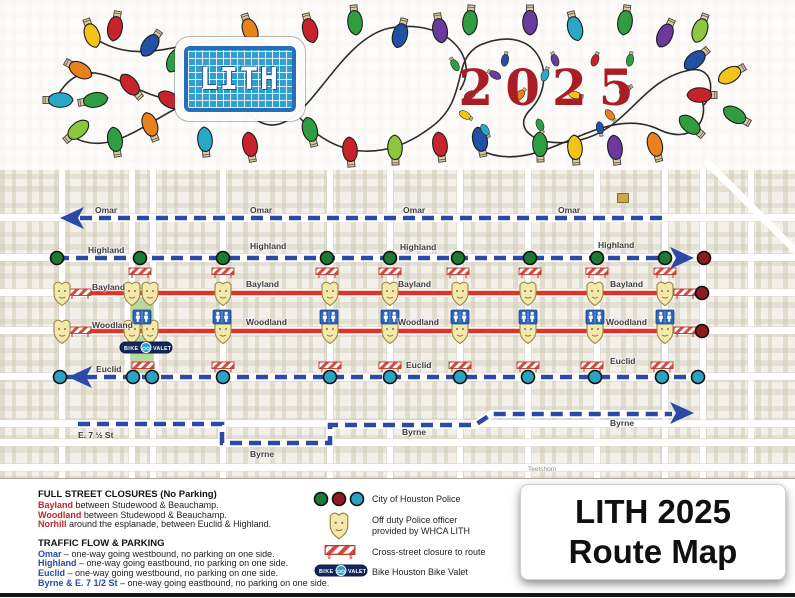 The height and width of the screenshot is (598, 795). What do you see at coordinates (339, 499) in the screenshot?
I see `police-dots-icon` at bounding box center [339, 499].